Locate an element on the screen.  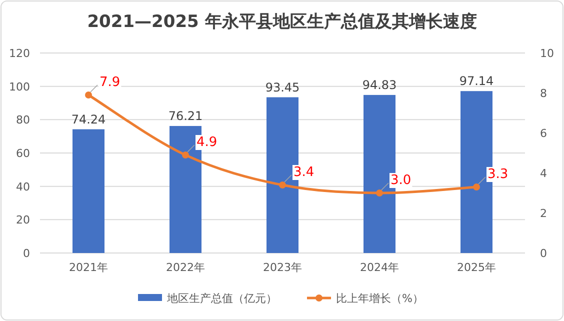
y-tick-label: 40 is located at coordinates (23, 187).